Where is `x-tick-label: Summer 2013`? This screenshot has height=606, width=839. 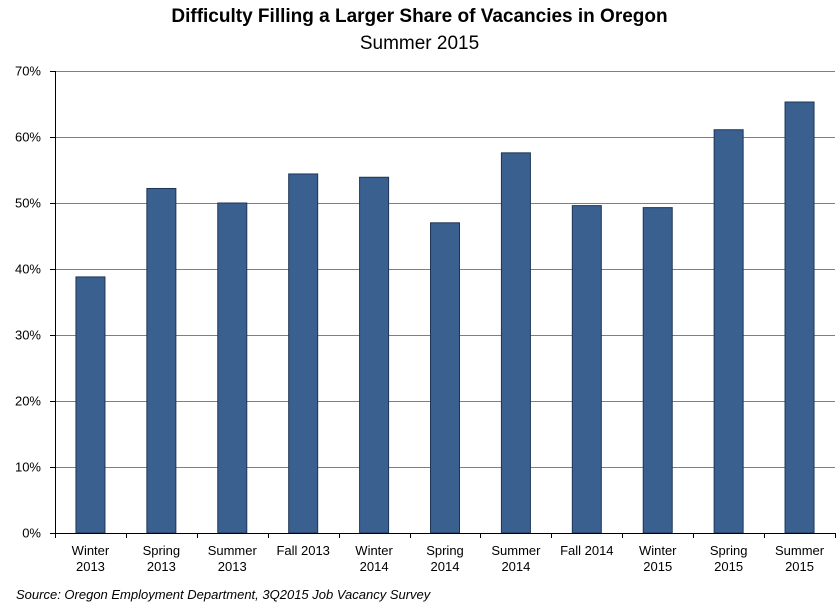 x-tick-label: Summer 2013 is located at coordinates (233, 558).